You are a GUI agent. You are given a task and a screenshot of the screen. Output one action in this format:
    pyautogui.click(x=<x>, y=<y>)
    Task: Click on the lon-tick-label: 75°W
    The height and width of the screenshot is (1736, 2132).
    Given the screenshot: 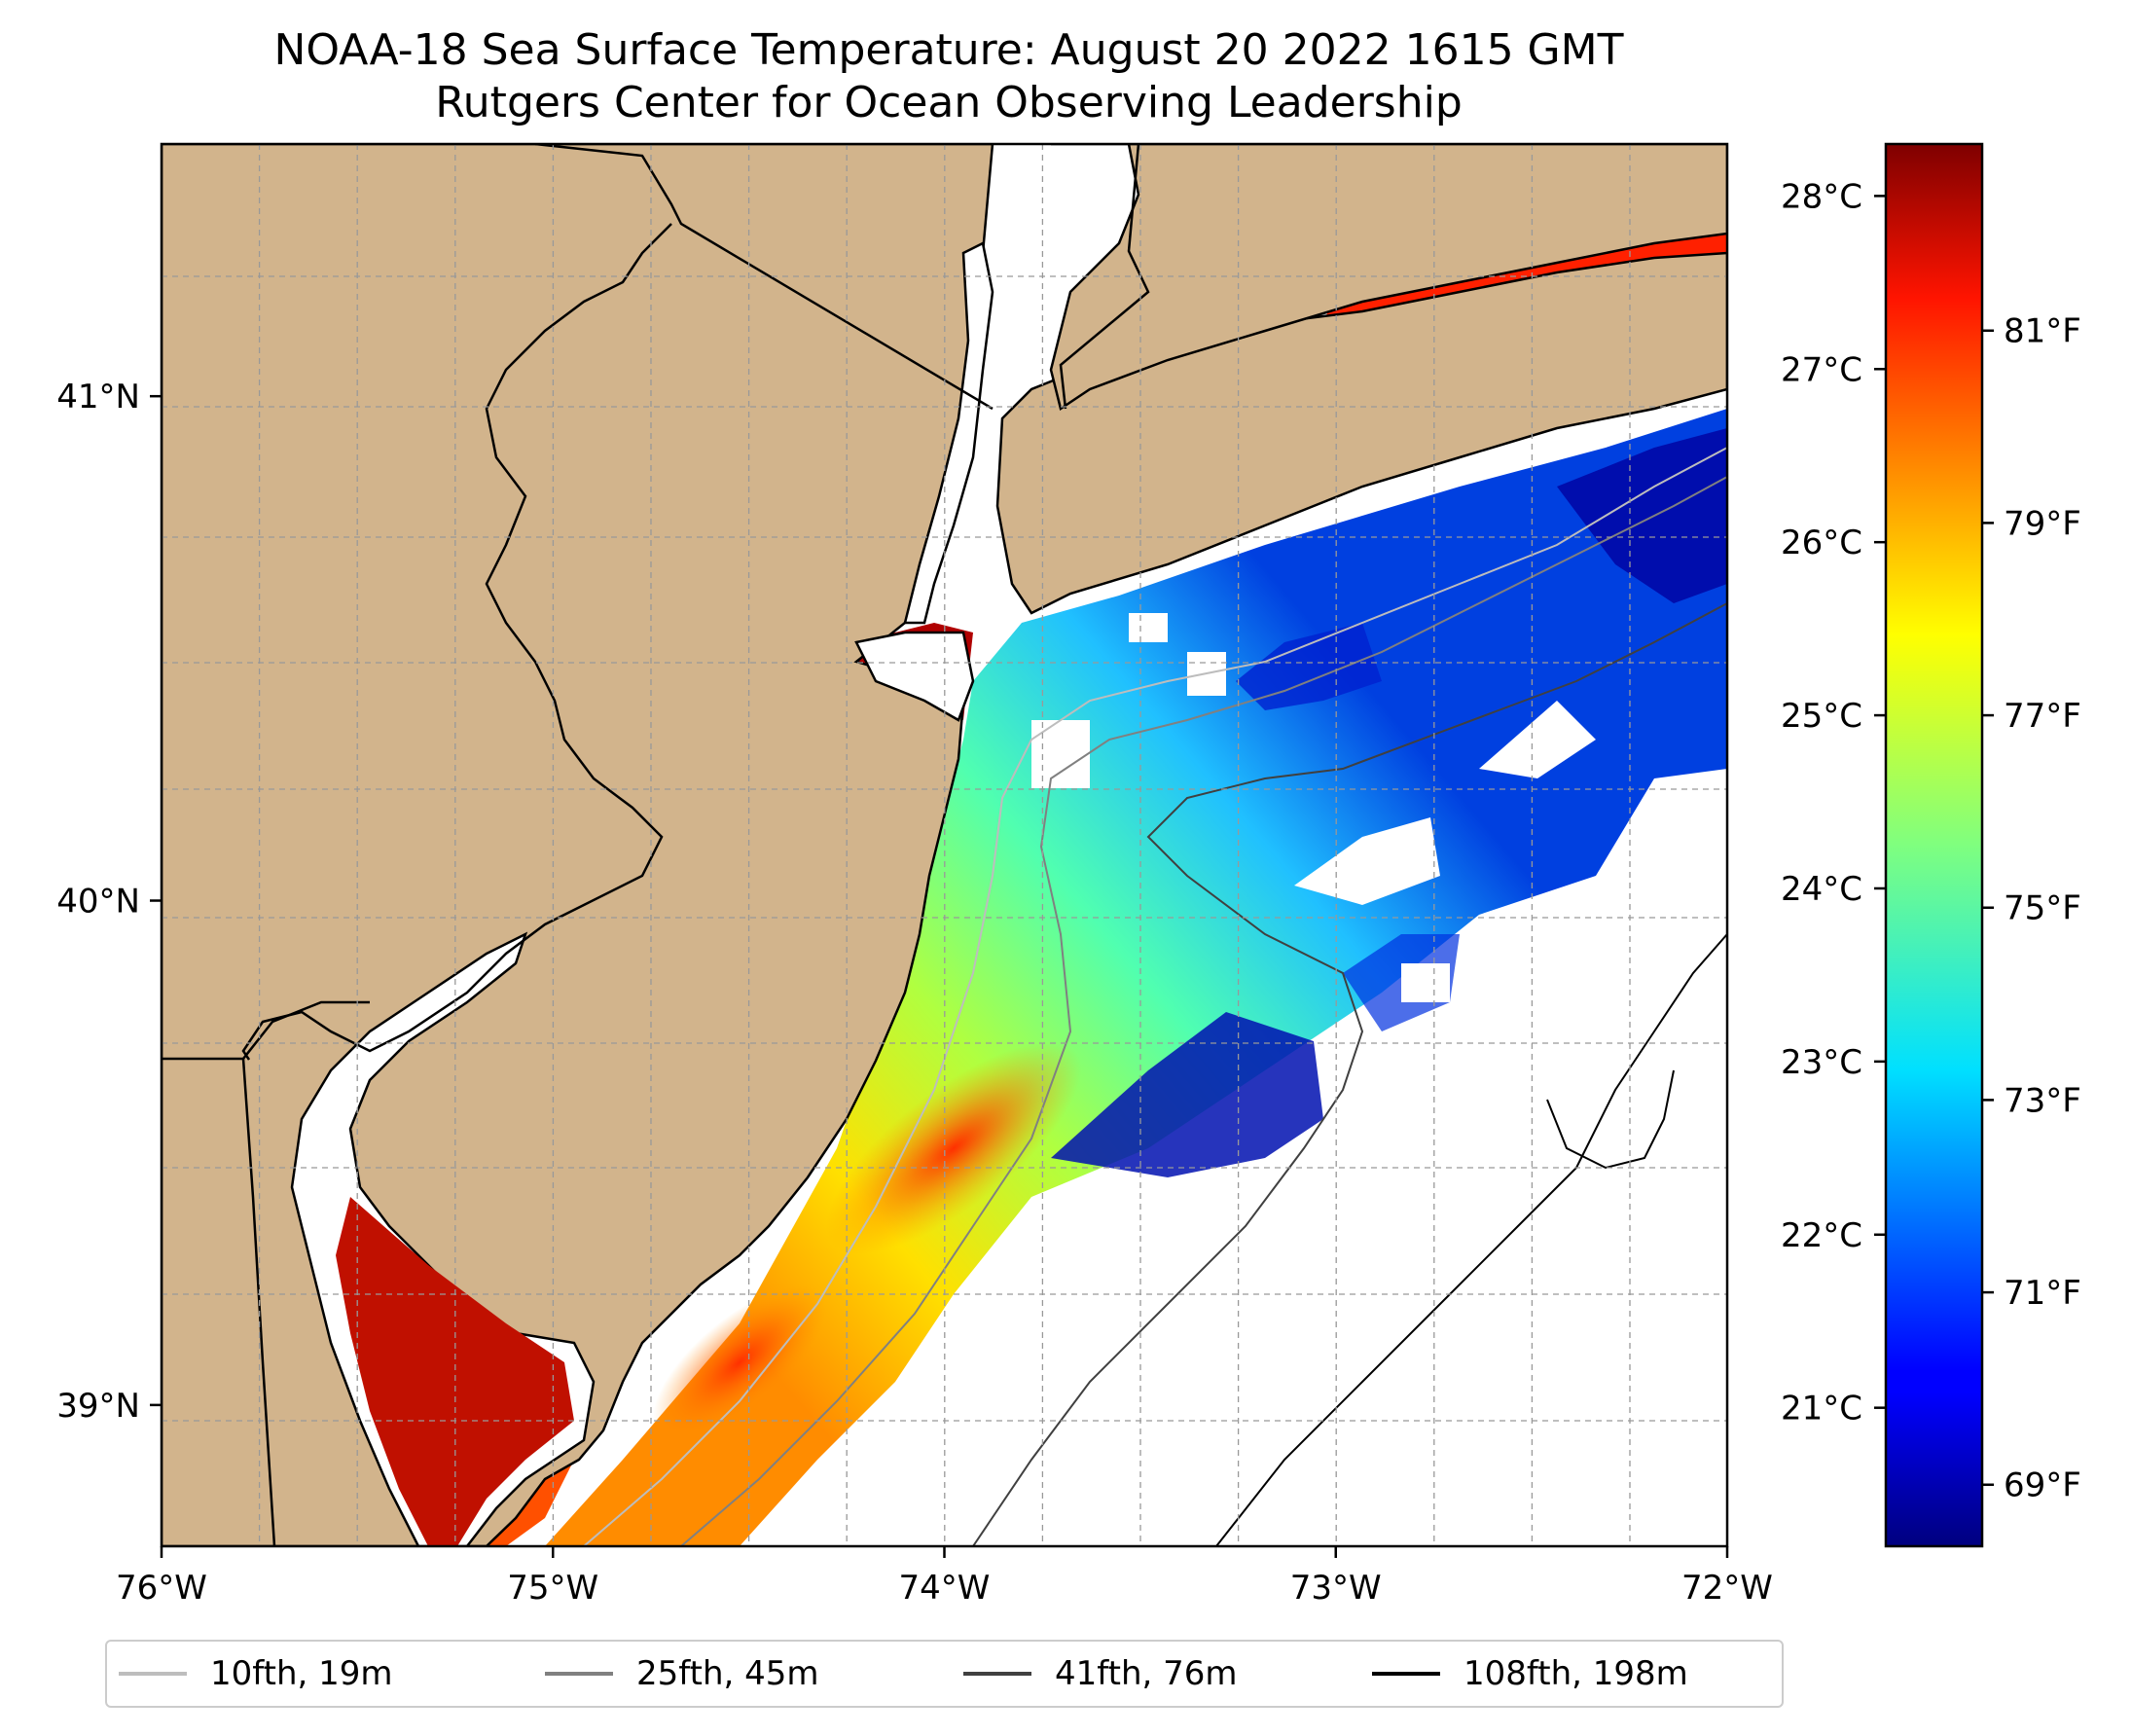 What is the action you would take?
    pyautogui.click(x=553, y=1589)
    